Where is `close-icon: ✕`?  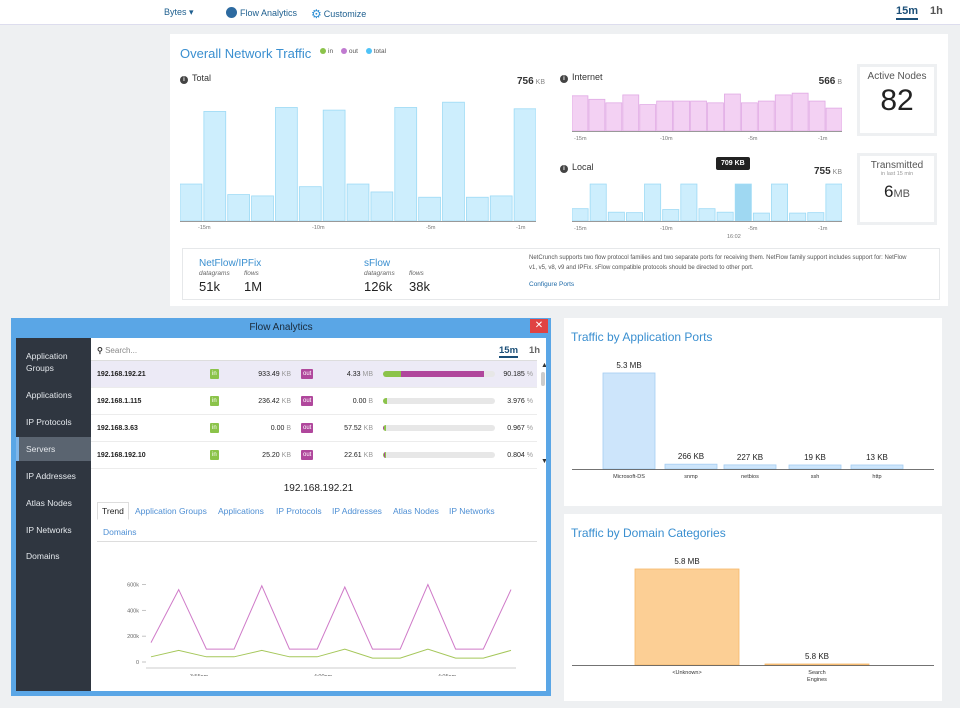
close-icon: ✕ is located at coordinates (539, 326).